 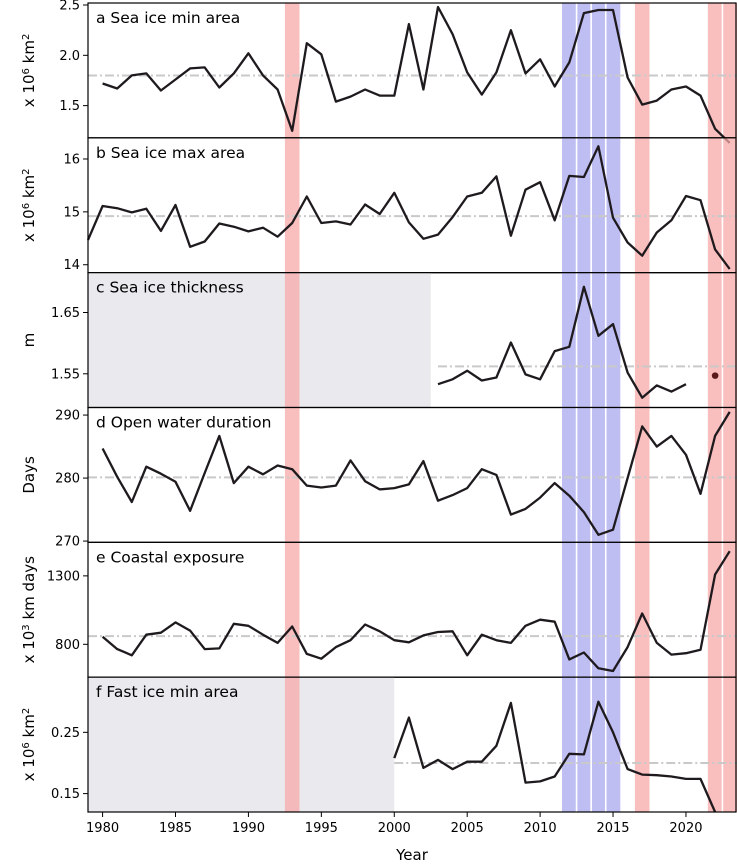 What do you see at coordinates (612, 828) in the screenshot?
I see `x-tick-label: 2015` at bounding box center [612, 828].